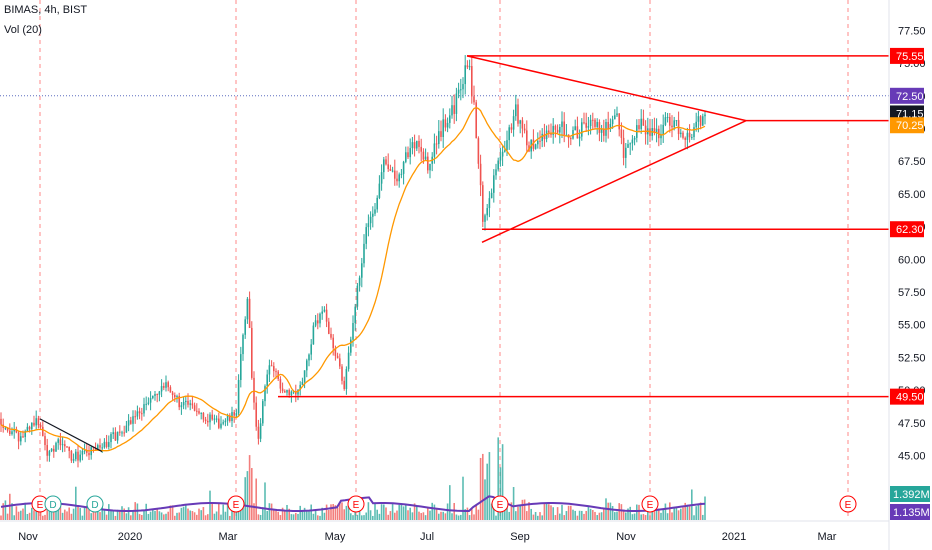 This screenshot has width=932, height=550. Describe the element at coordinates (71, 435) in the screenshot. I see `trend-line` at that location.